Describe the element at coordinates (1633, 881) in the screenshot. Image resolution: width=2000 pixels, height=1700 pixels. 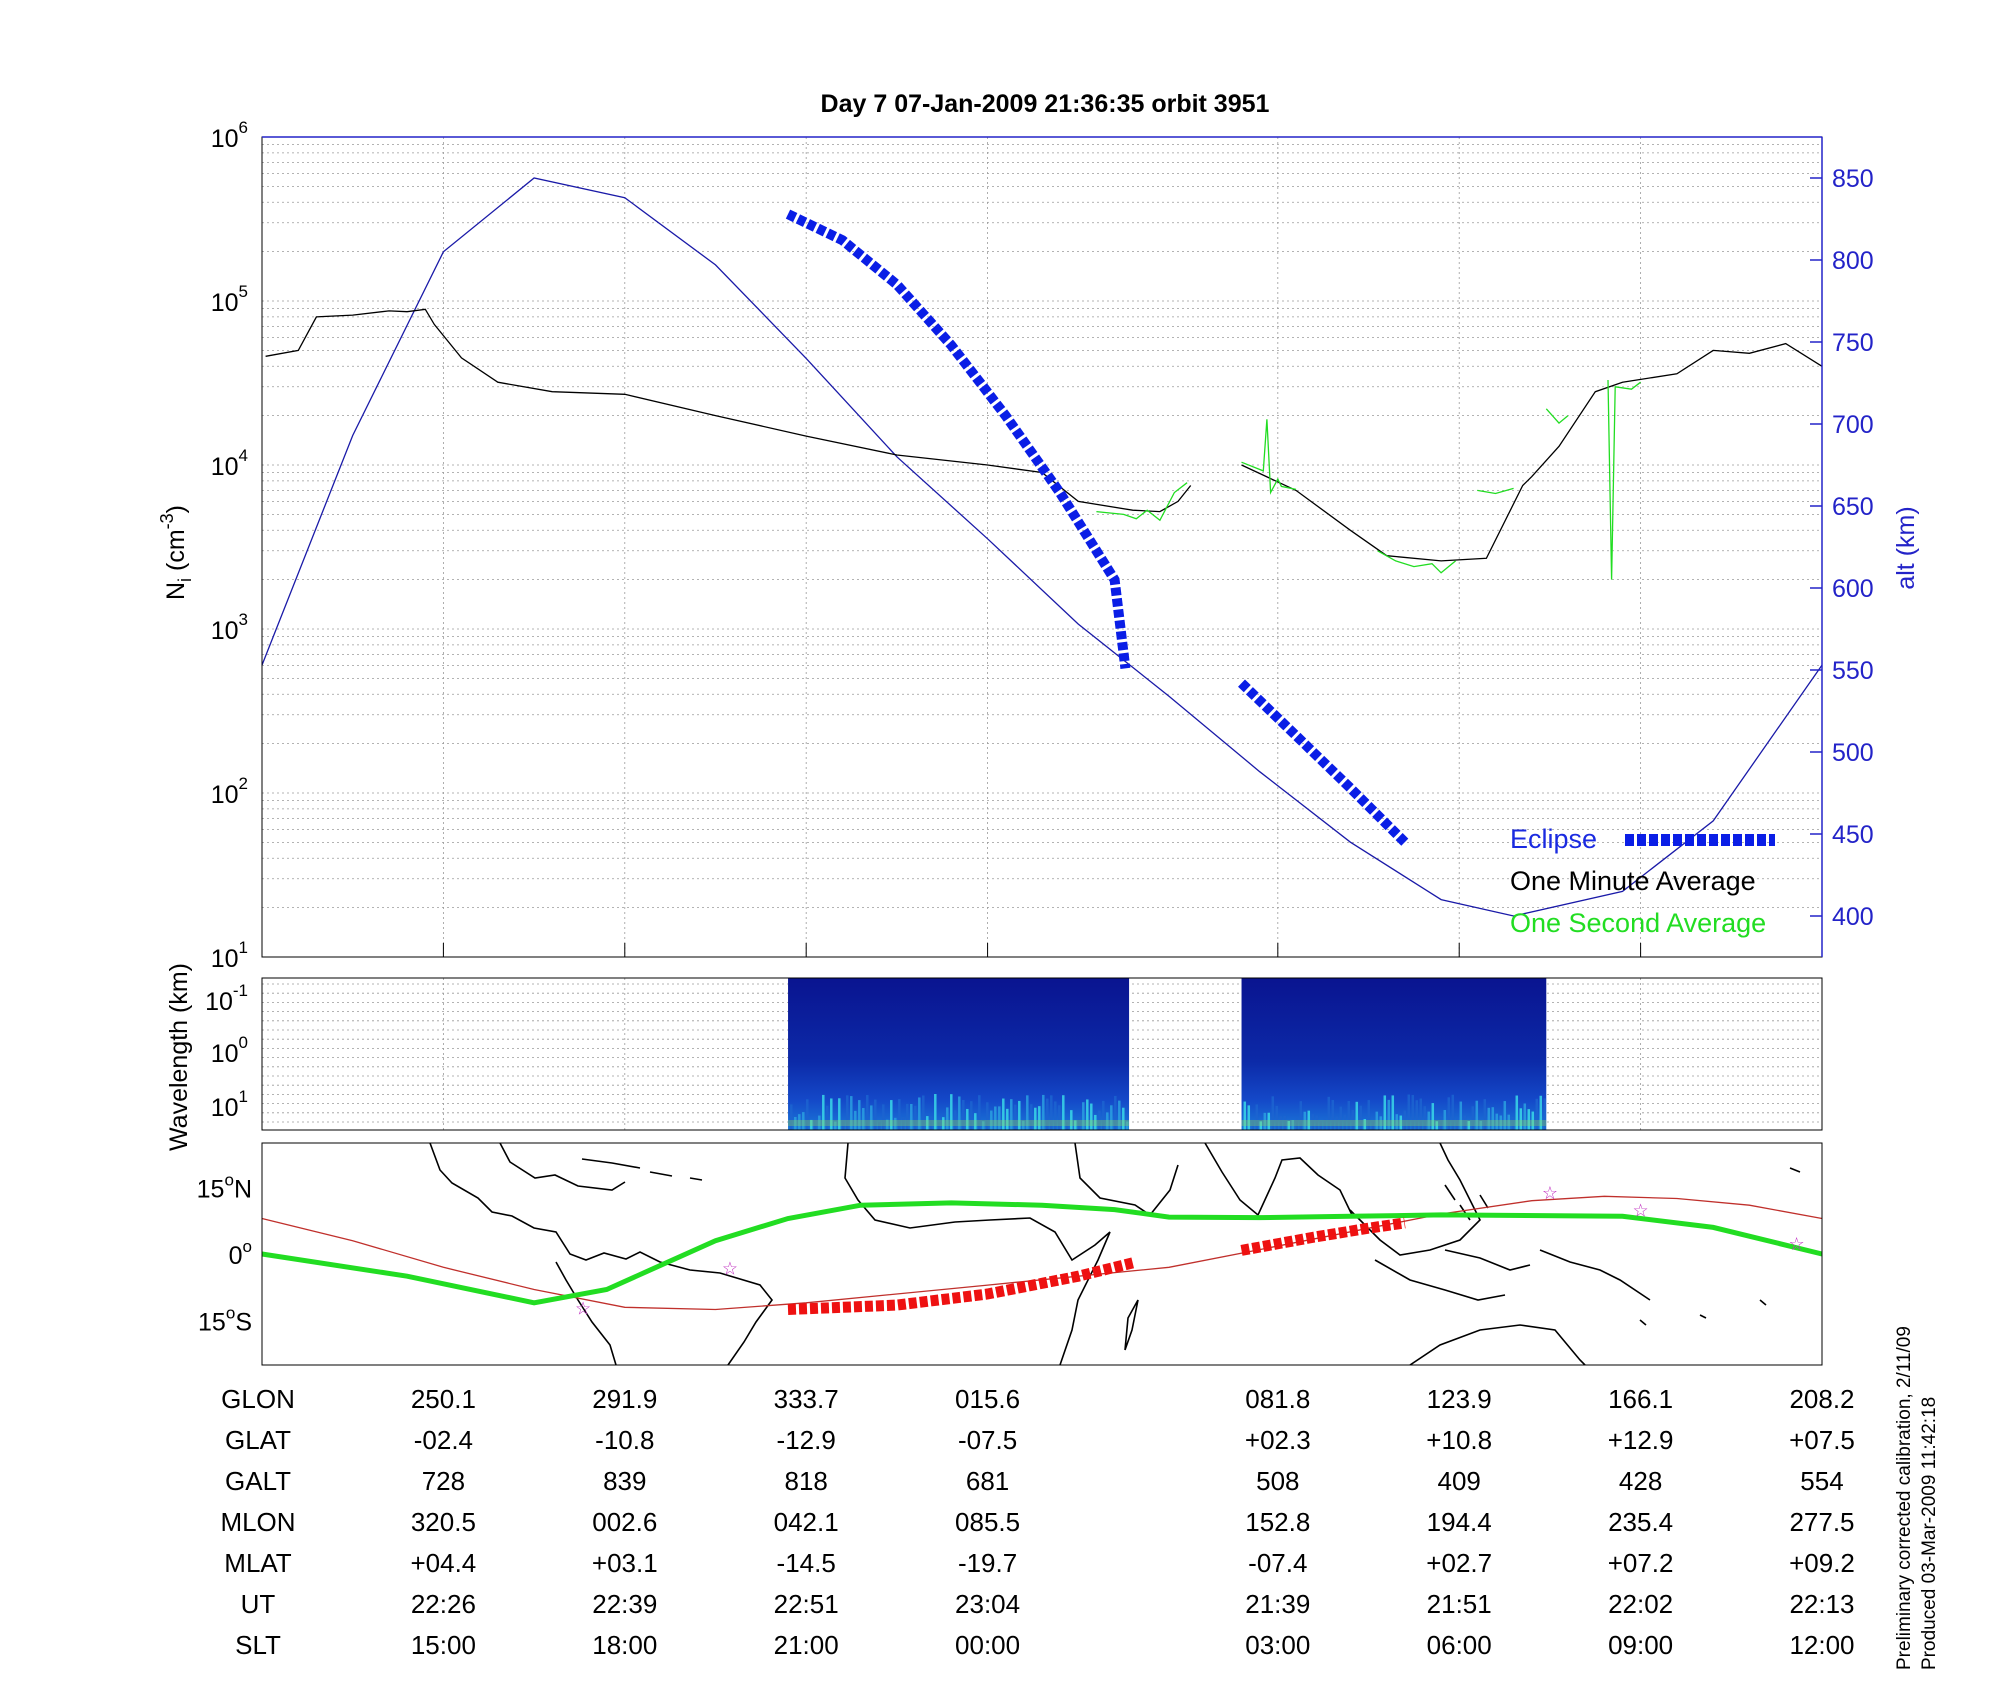
I see `legend-one-minute: One Minute Average` at that location.